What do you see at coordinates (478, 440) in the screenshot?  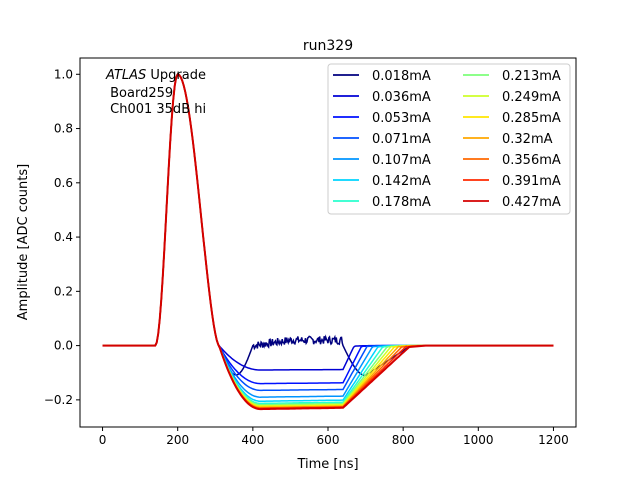 I see `x-tick-label: 1000` at bounding box center [478, 440].